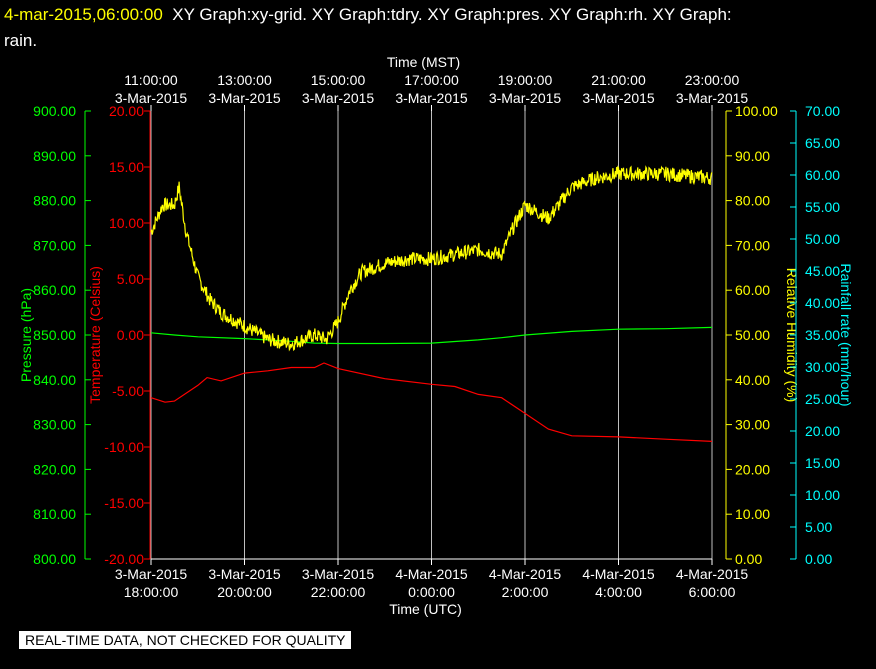 The width and height of the screenshot is (876, 669). Describe the element at coordinates (756, 111) in the screenshot. I see `humidity-tick-label: 100.00` at that location.